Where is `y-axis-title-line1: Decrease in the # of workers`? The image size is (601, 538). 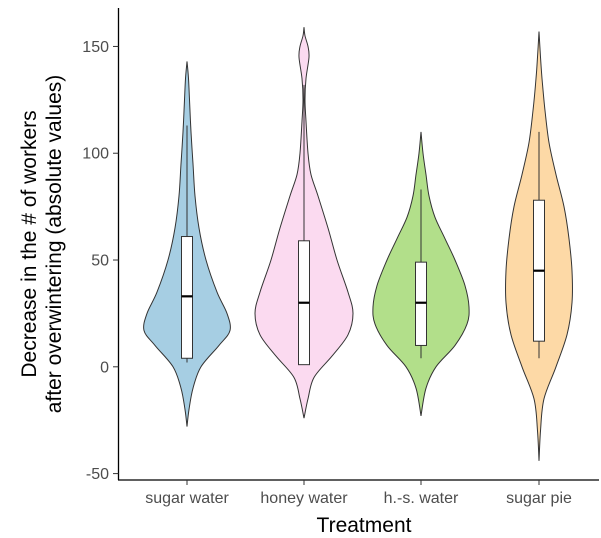
y-axis-title-line1: Decrease in the # of workers is located at coordinates (29, 243).